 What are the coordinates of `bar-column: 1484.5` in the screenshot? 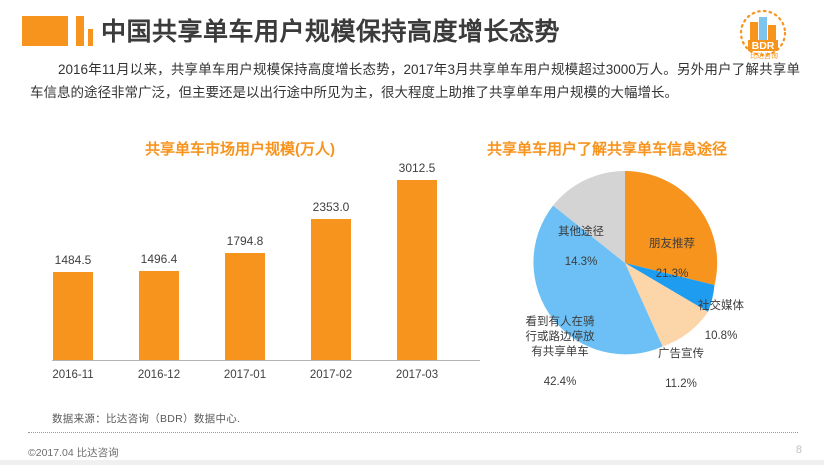 It's located at (73, 262).